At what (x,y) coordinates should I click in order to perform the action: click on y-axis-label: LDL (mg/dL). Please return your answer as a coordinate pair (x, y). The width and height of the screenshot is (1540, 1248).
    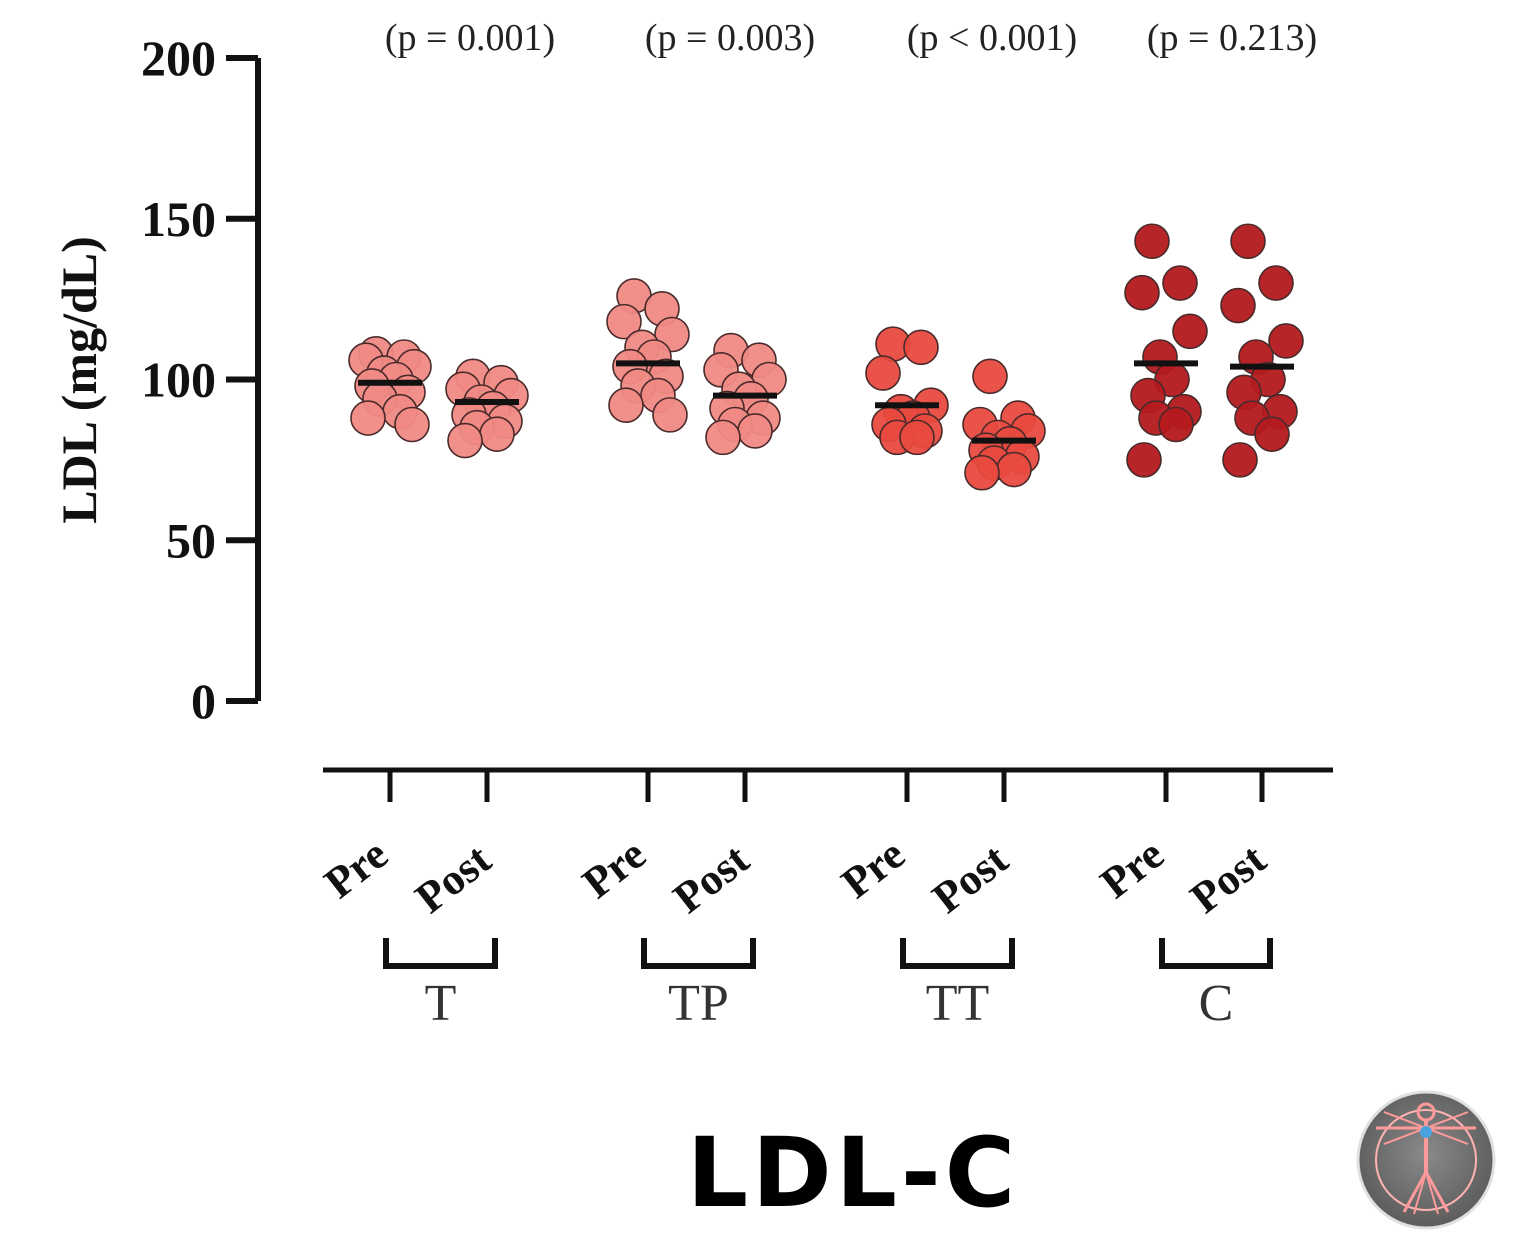
    Looking at the image, I should click on (79, 380).